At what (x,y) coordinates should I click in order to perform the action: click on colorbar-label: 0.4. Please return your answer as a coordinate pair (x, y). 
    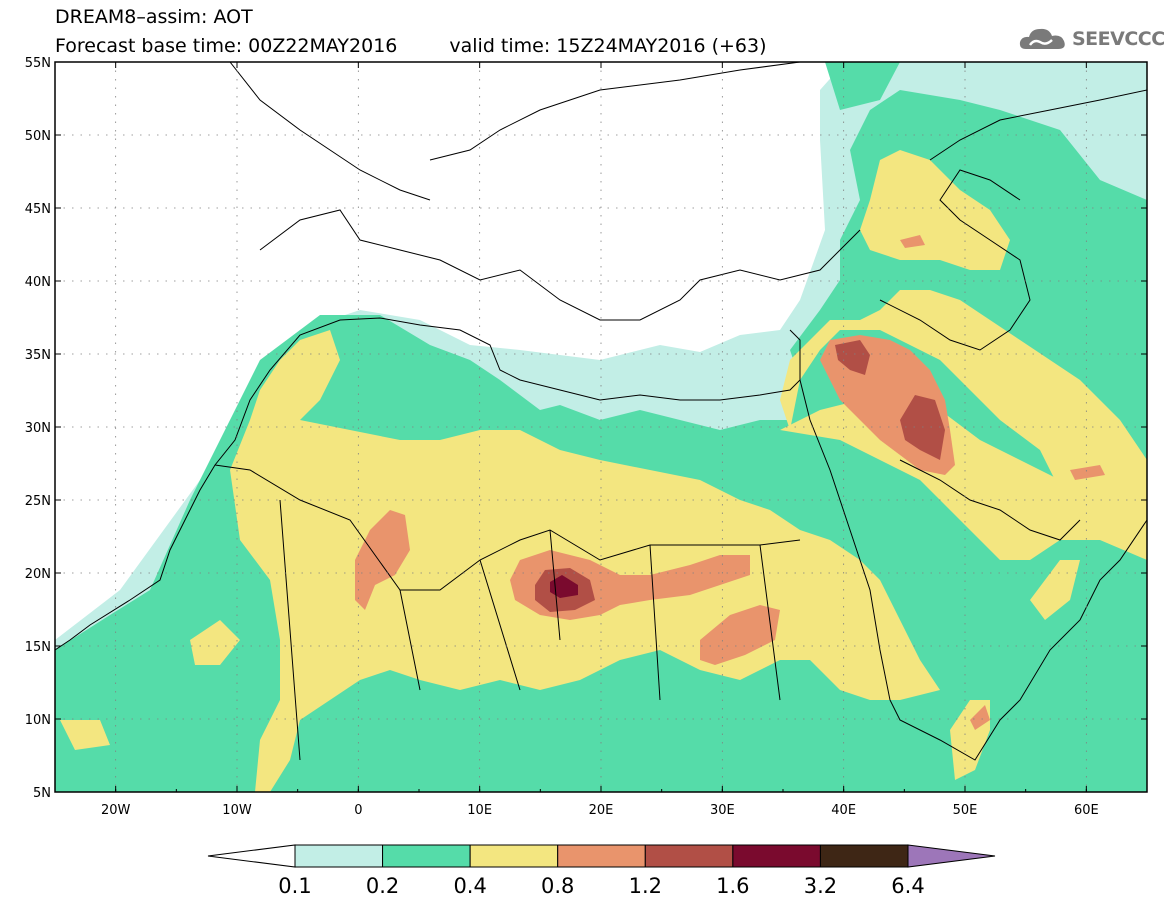
    Looking at the image, I should click on (469, 886).